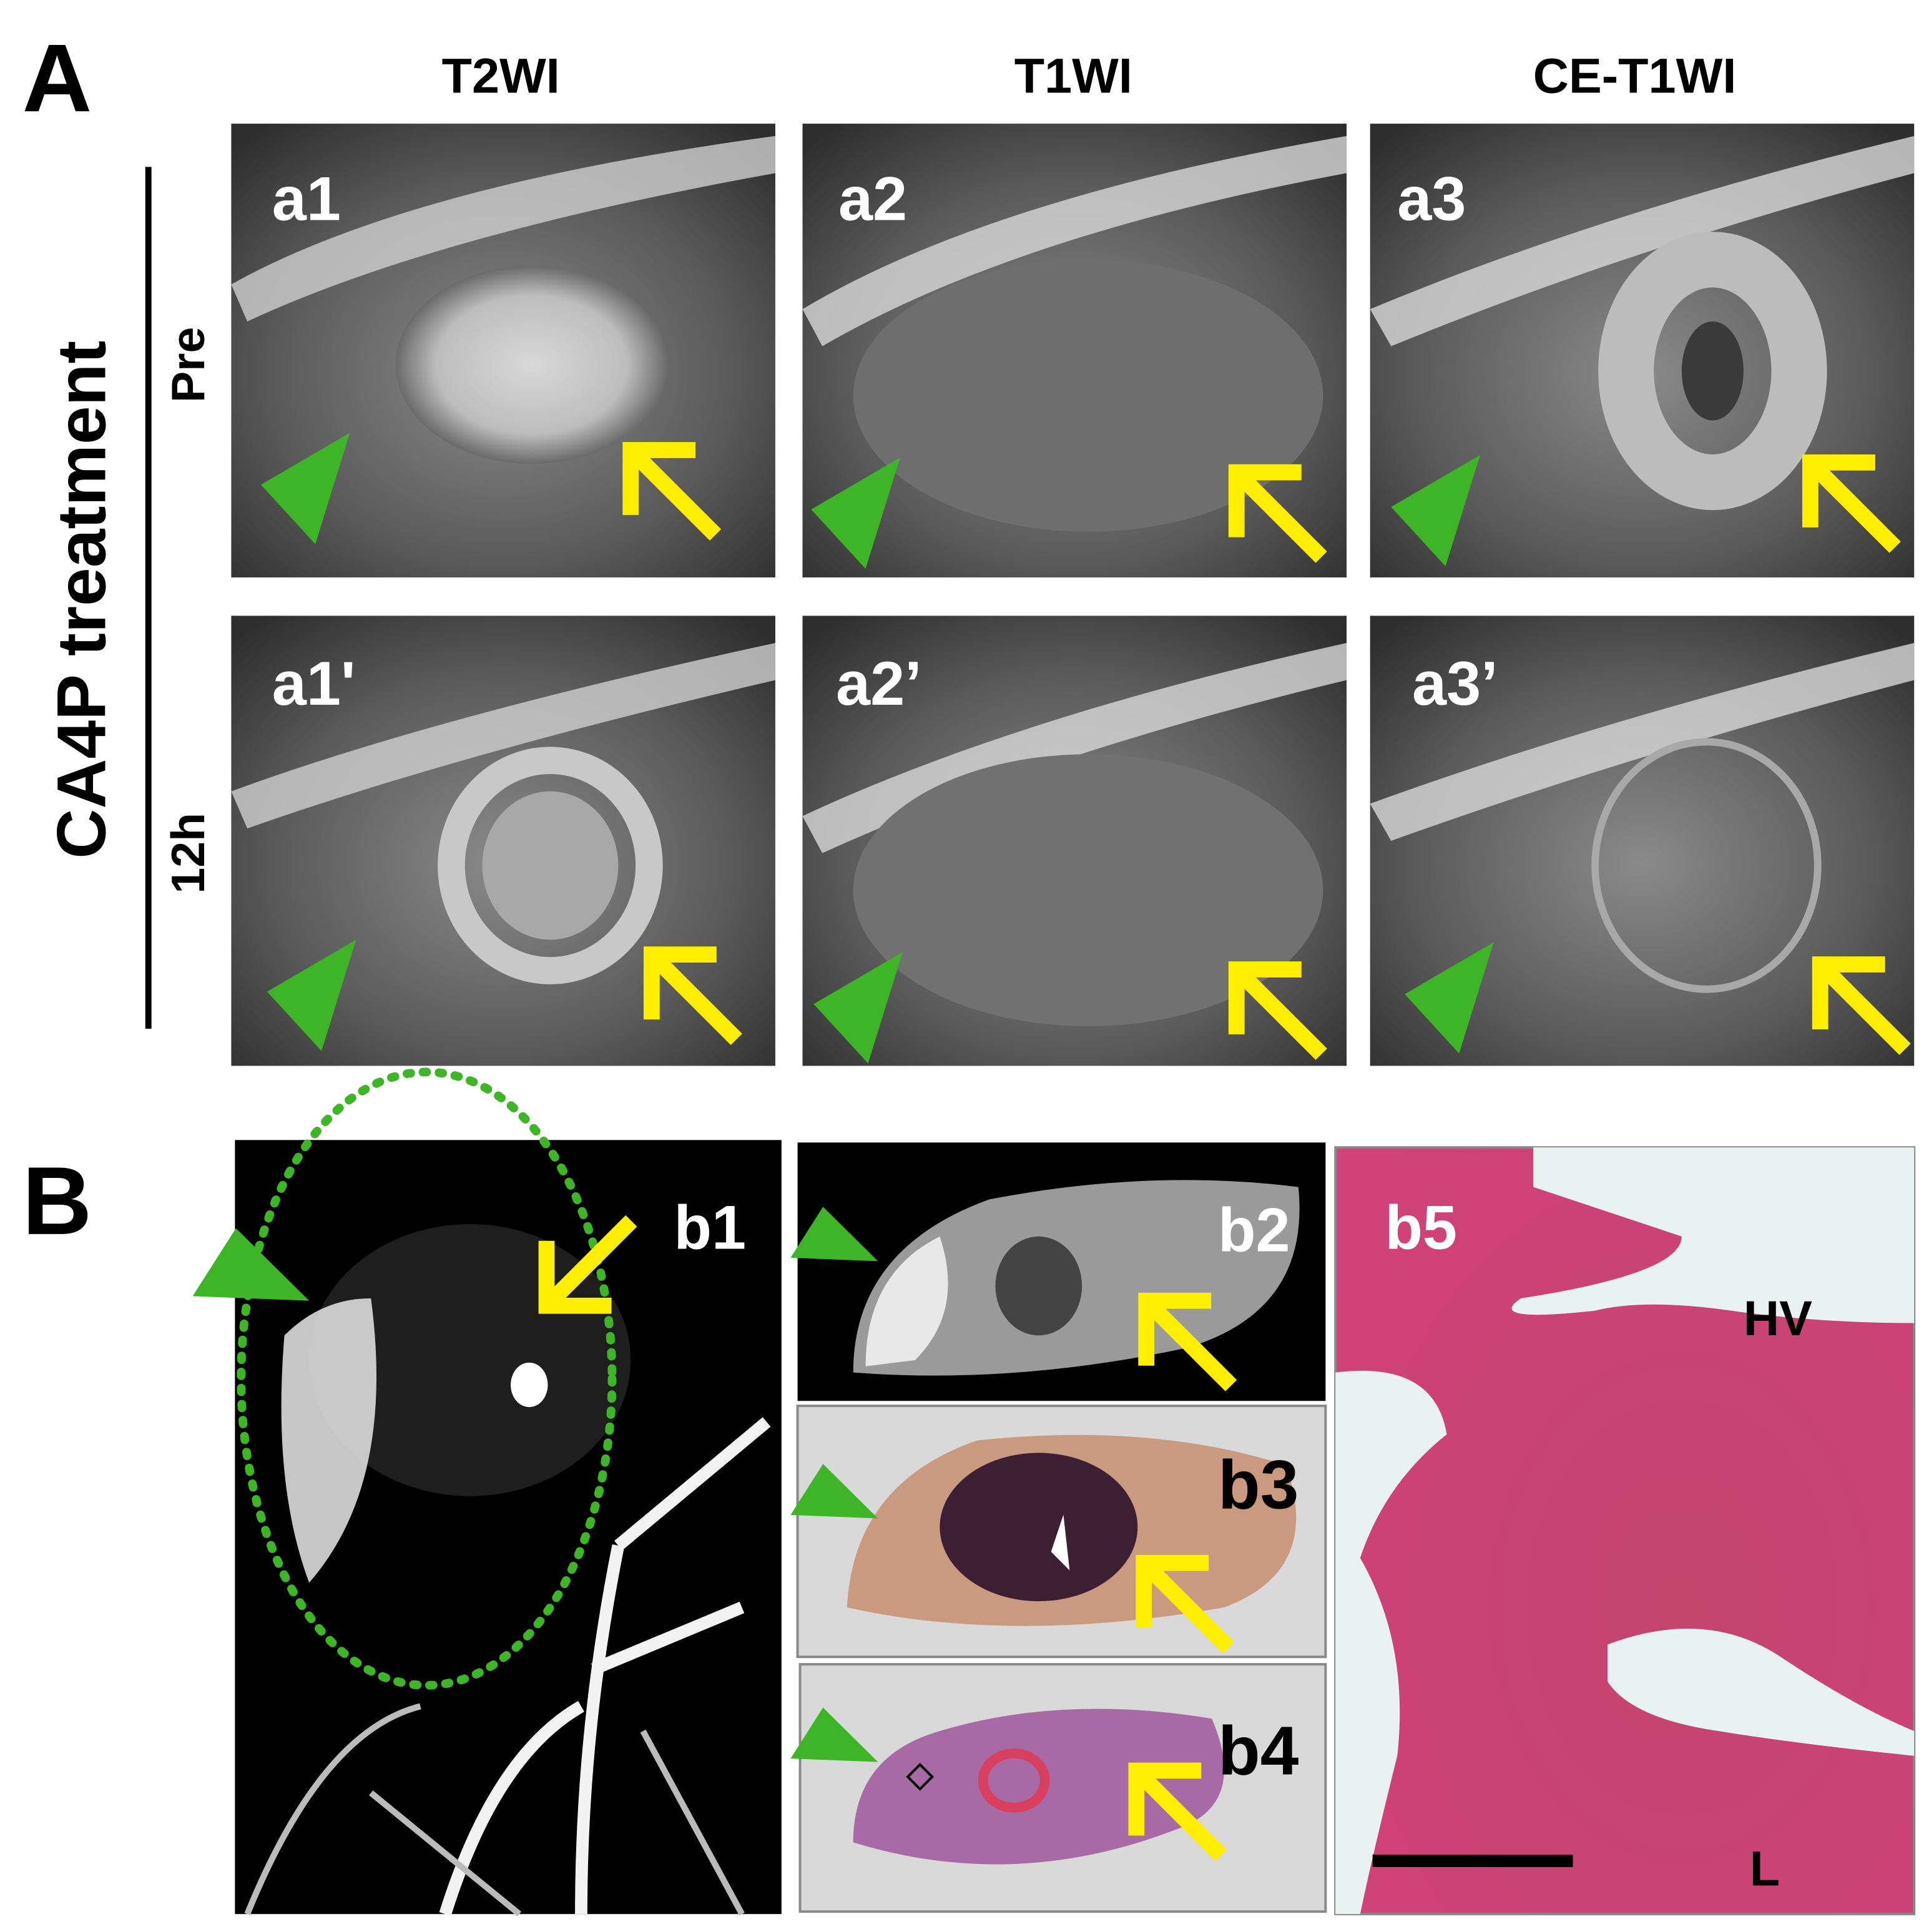  I want to click on b1-image: b1, so click(480, 1492).